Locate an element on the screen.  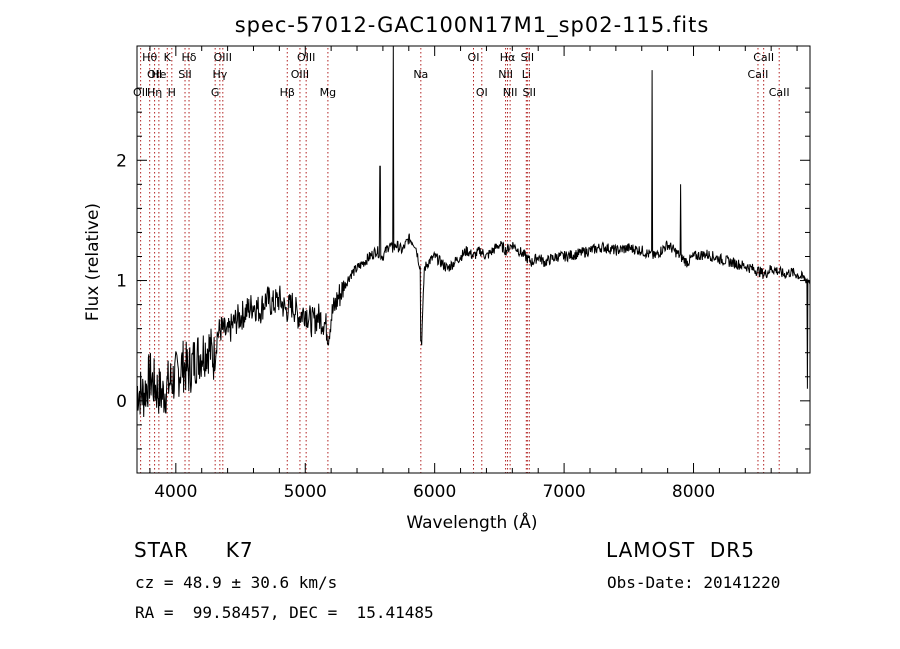
y-tick-label: 0 is located at coordinates (121, 402).